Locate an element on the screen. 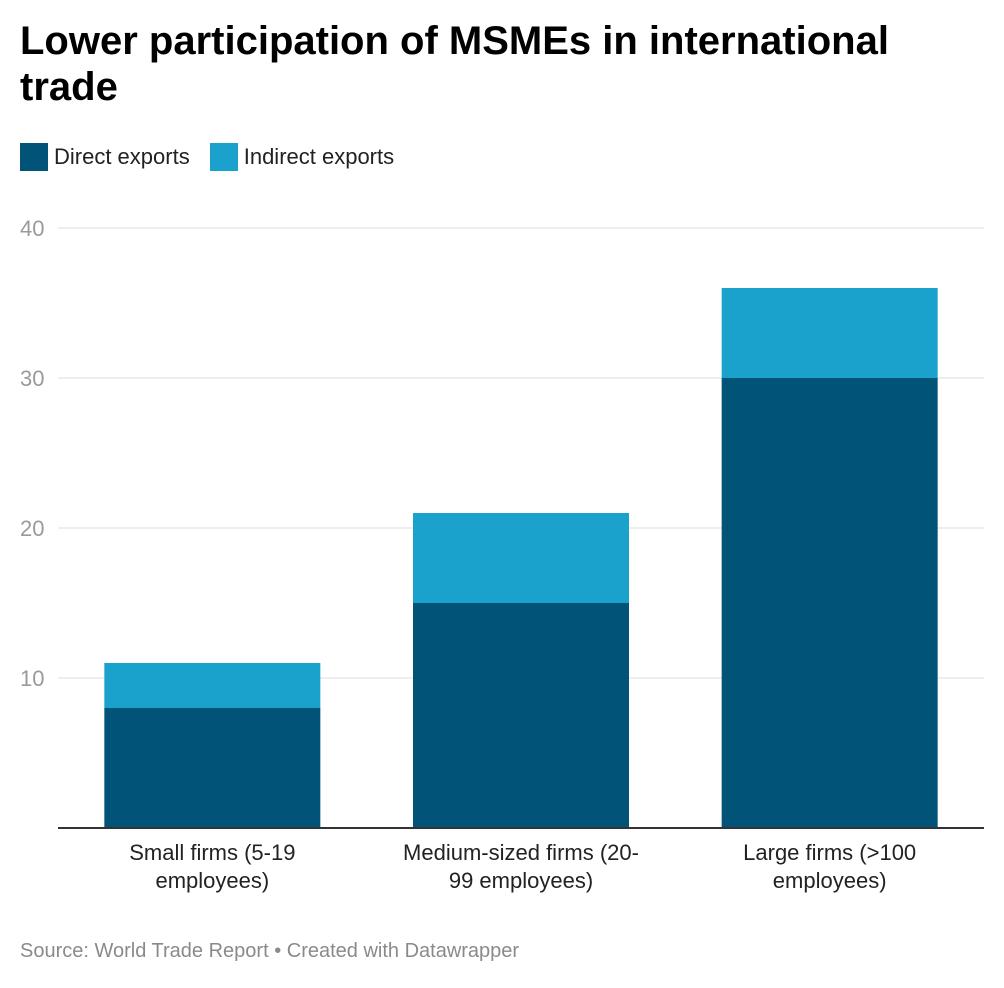  legend-item-indirect: Indirect exports is located at coordinates (302, 157).